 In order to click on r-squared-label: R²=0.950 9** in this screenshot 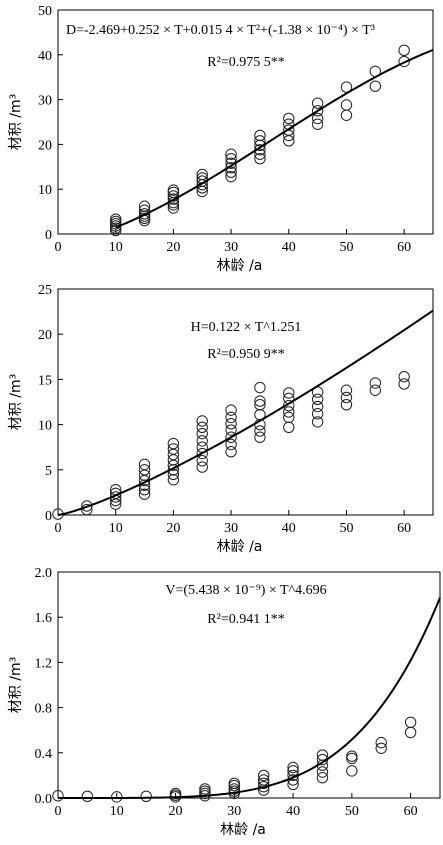, I will do `click(245, 354)`.